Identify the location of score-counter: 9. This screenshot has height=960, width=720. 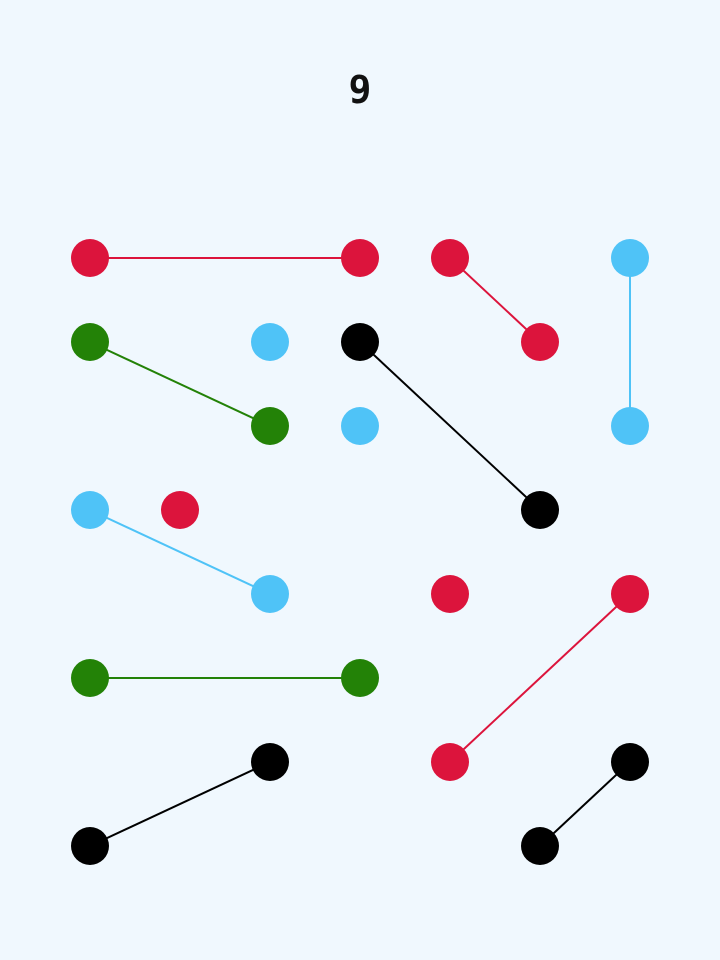
(360, 90).